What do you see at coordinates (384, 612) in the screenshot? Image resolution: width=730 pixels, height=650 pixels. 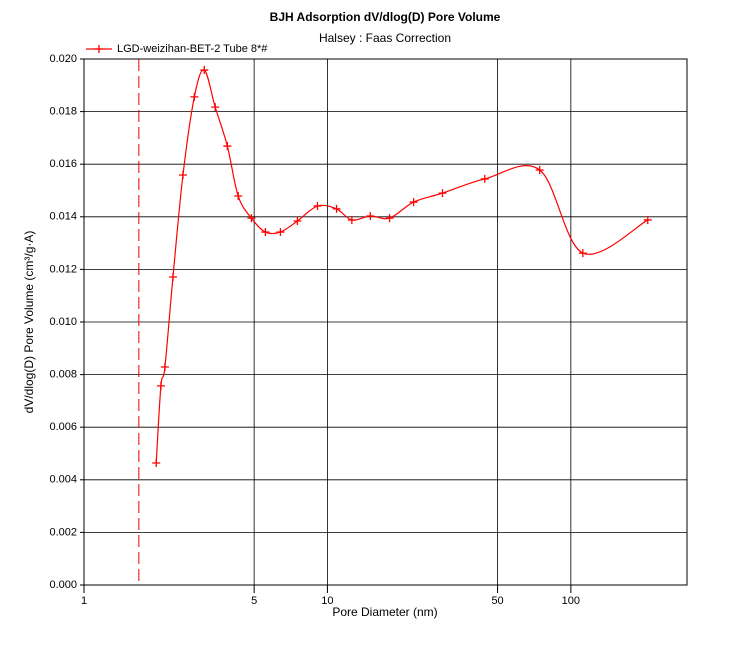 I see `x-axis-label: Pore Diameter (nm)` at bounding box center [384, 612].